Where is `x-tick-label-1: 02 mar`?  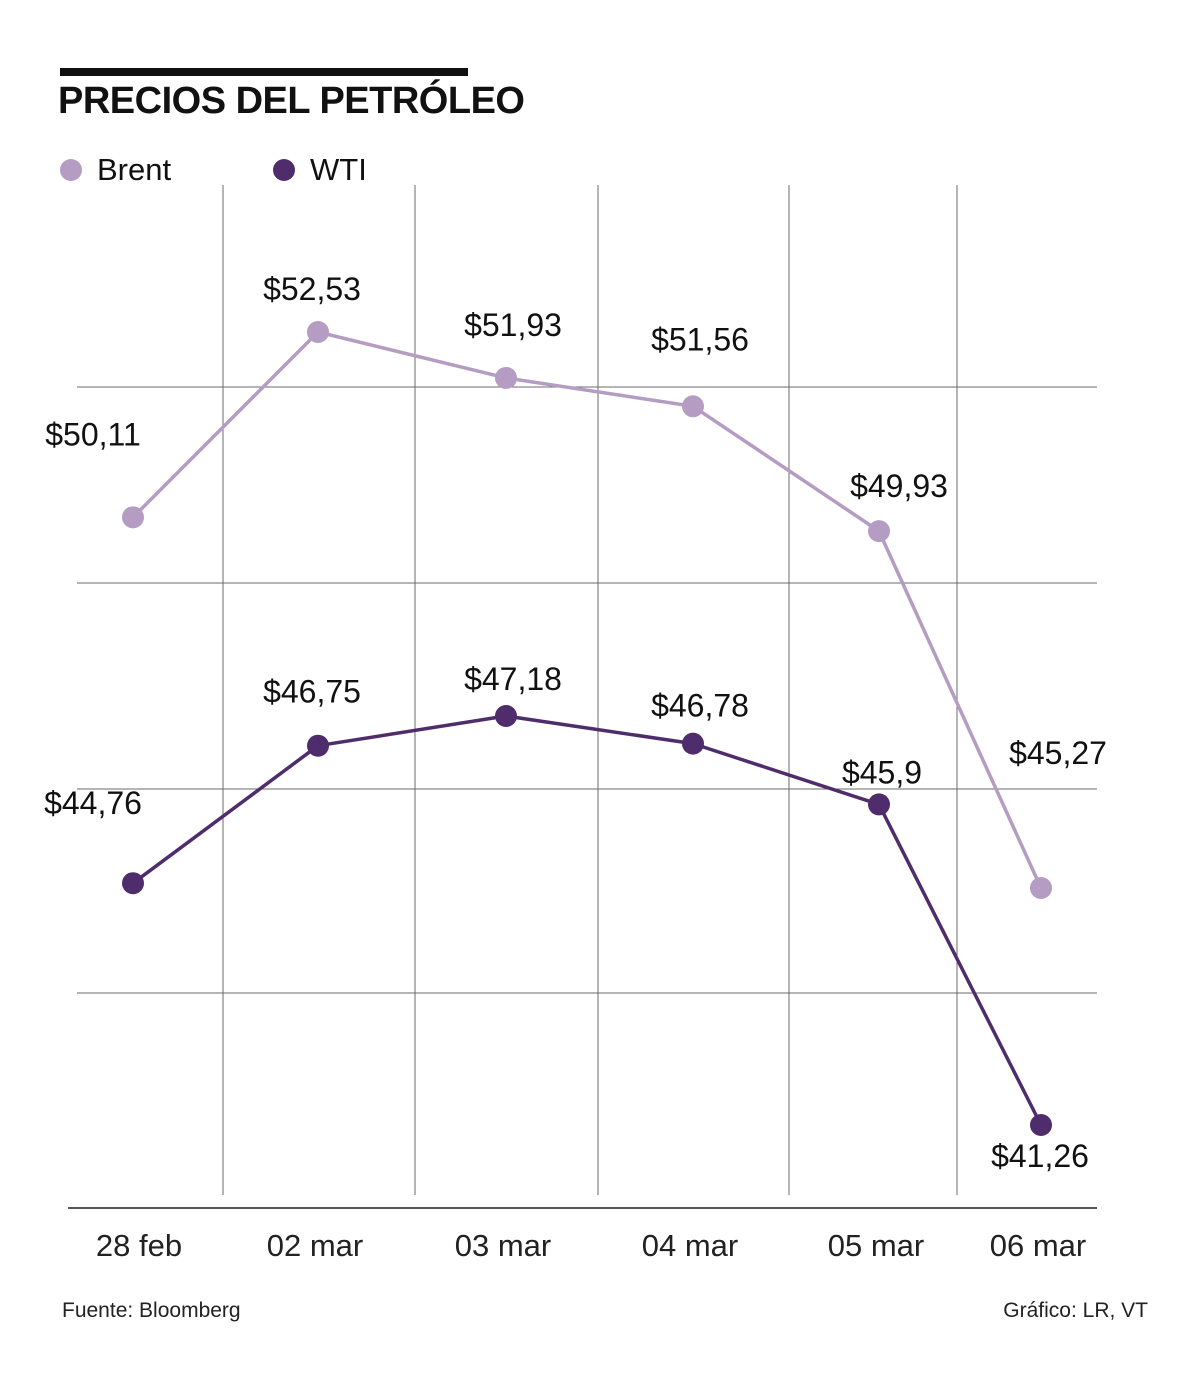 x-tick-label-1: 02 mar is located at coordinates (315, 1245).